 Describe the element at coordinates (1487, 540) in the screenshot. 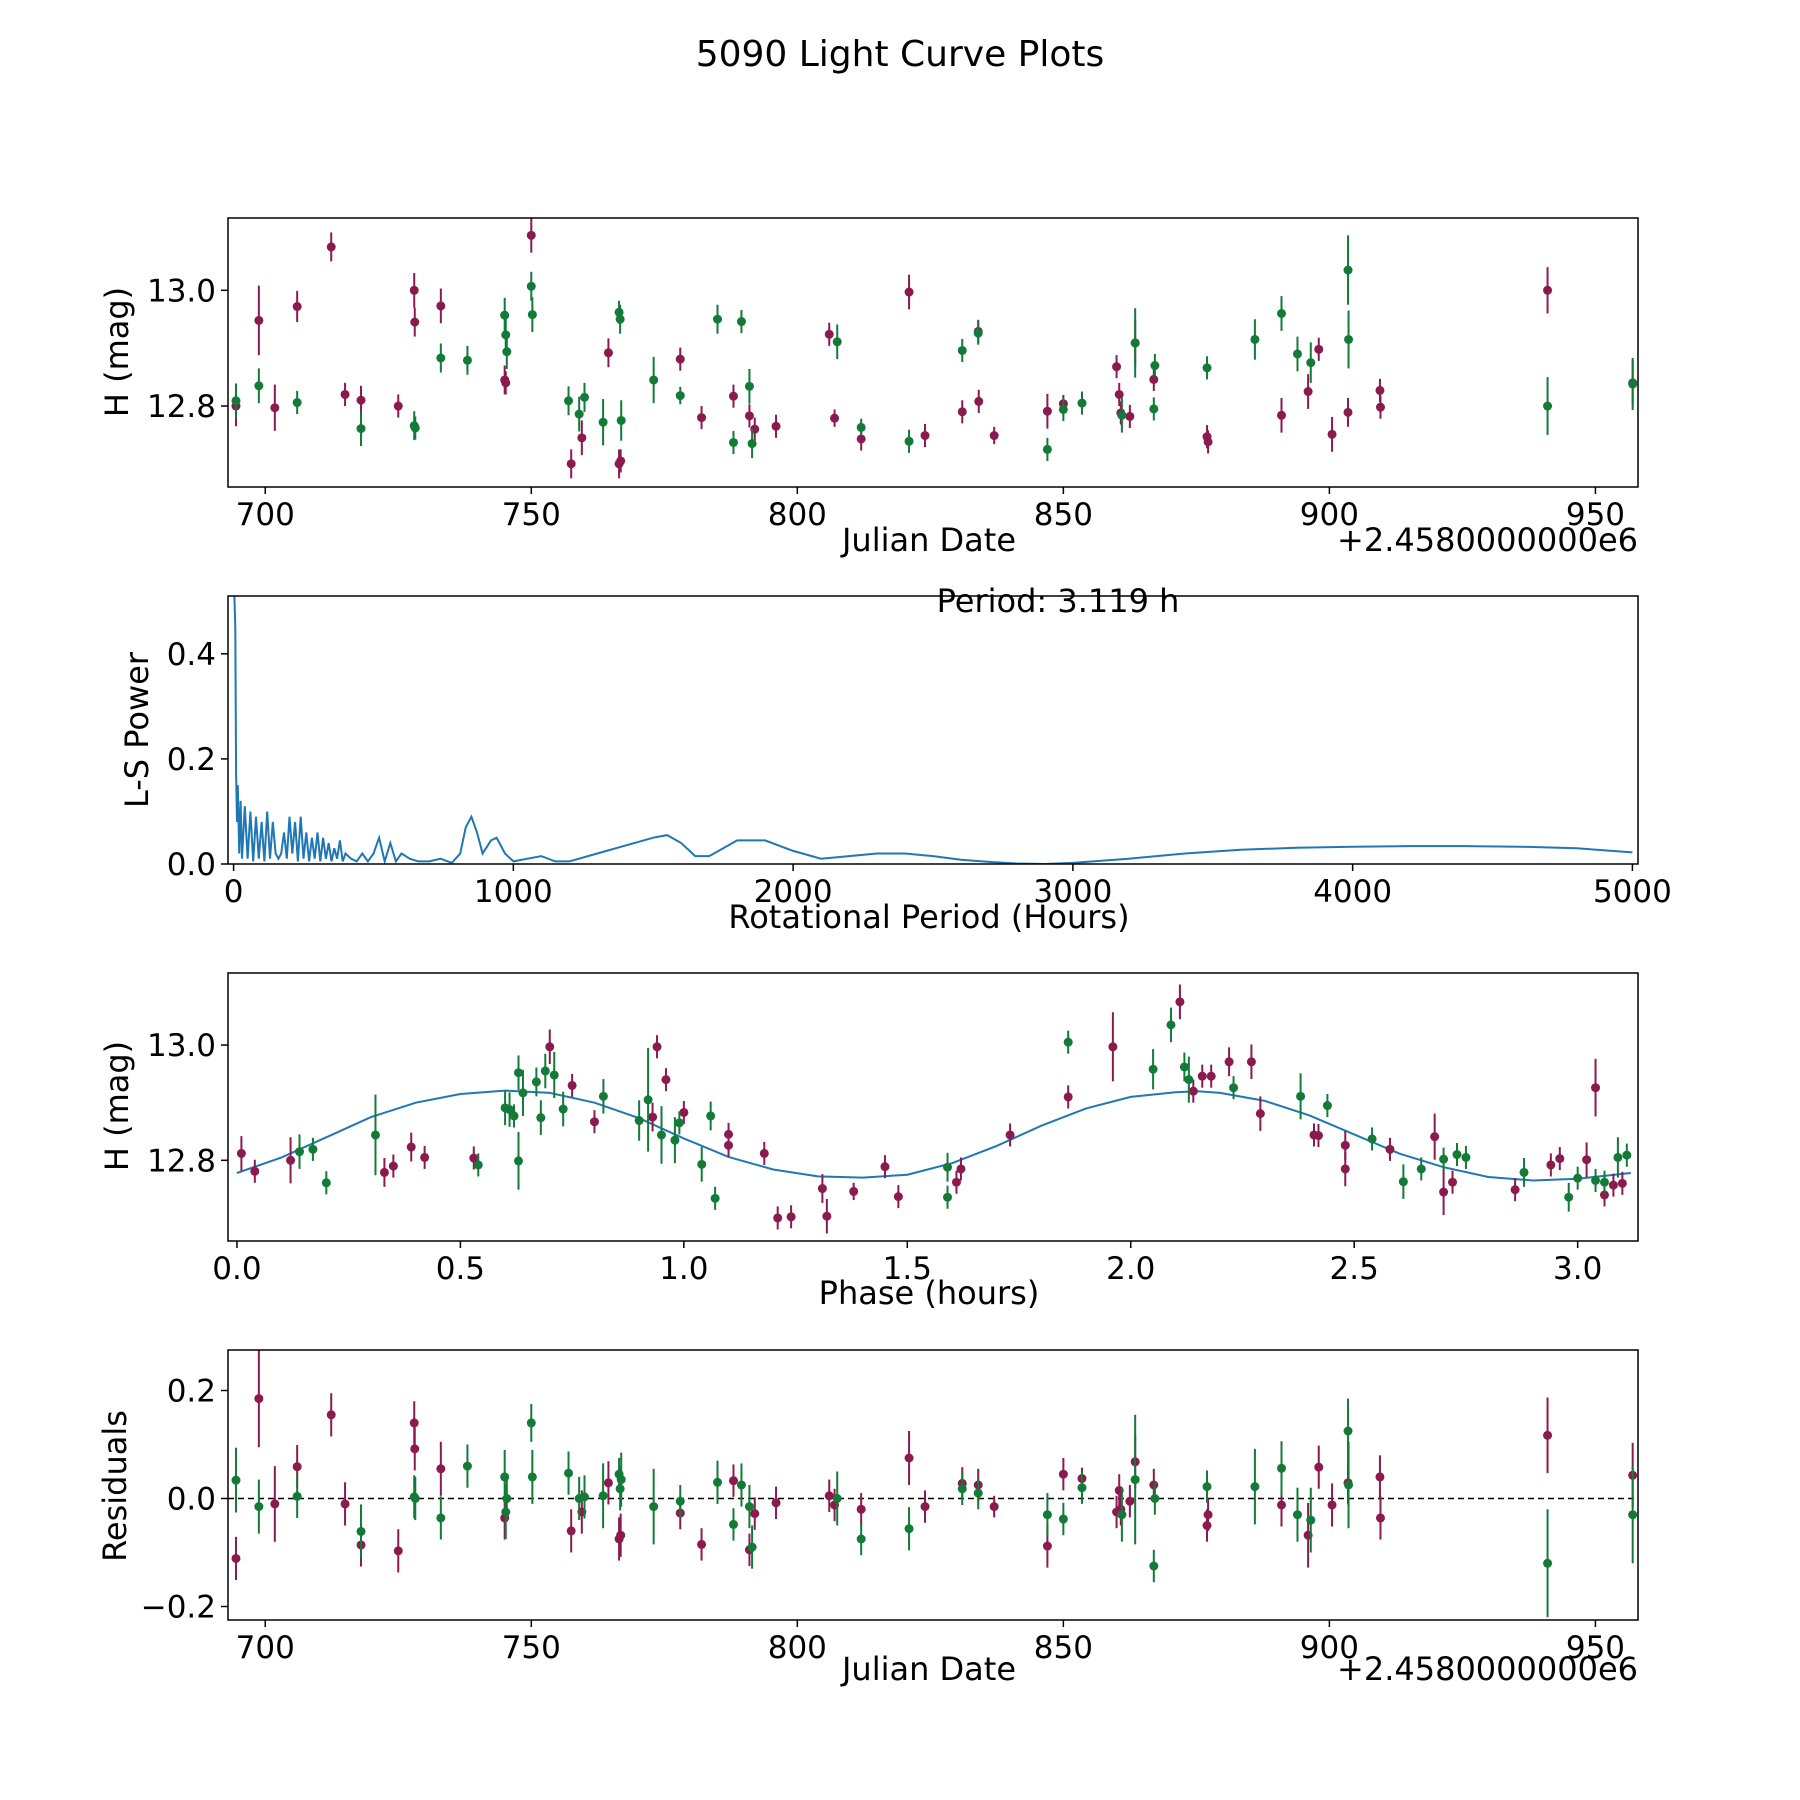

I see `x-axis-offset-label: +2.4580000000e6` at that location.